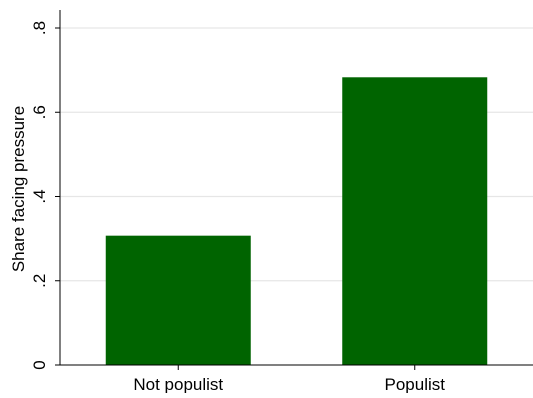  Describe the element at coordinates (415, 384) in the screenshot. I see `x-tick-label: Populist` at that location.